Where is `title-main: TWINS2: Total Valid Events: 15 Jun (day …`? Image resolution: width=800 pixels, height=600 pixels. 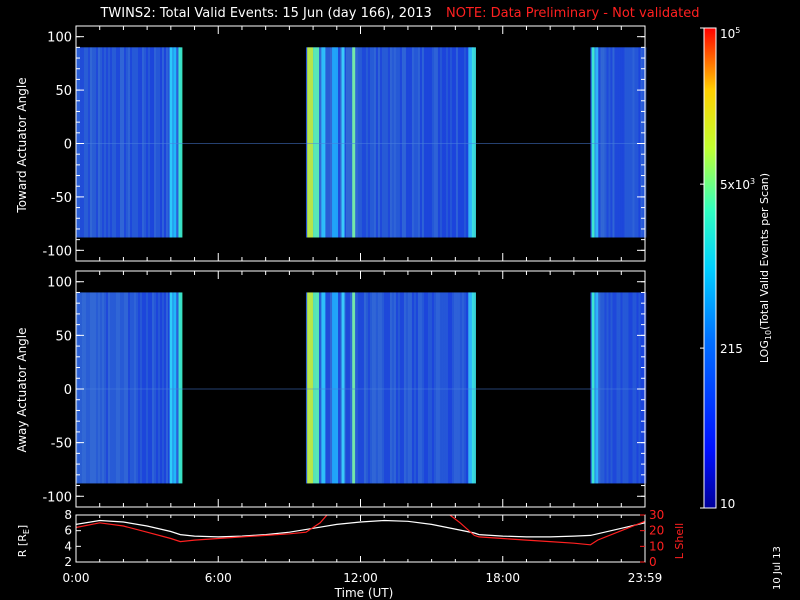
title-main: TWINS2: Total Valid Events: 15 Jun (day … is located at coordinates (266, 13).